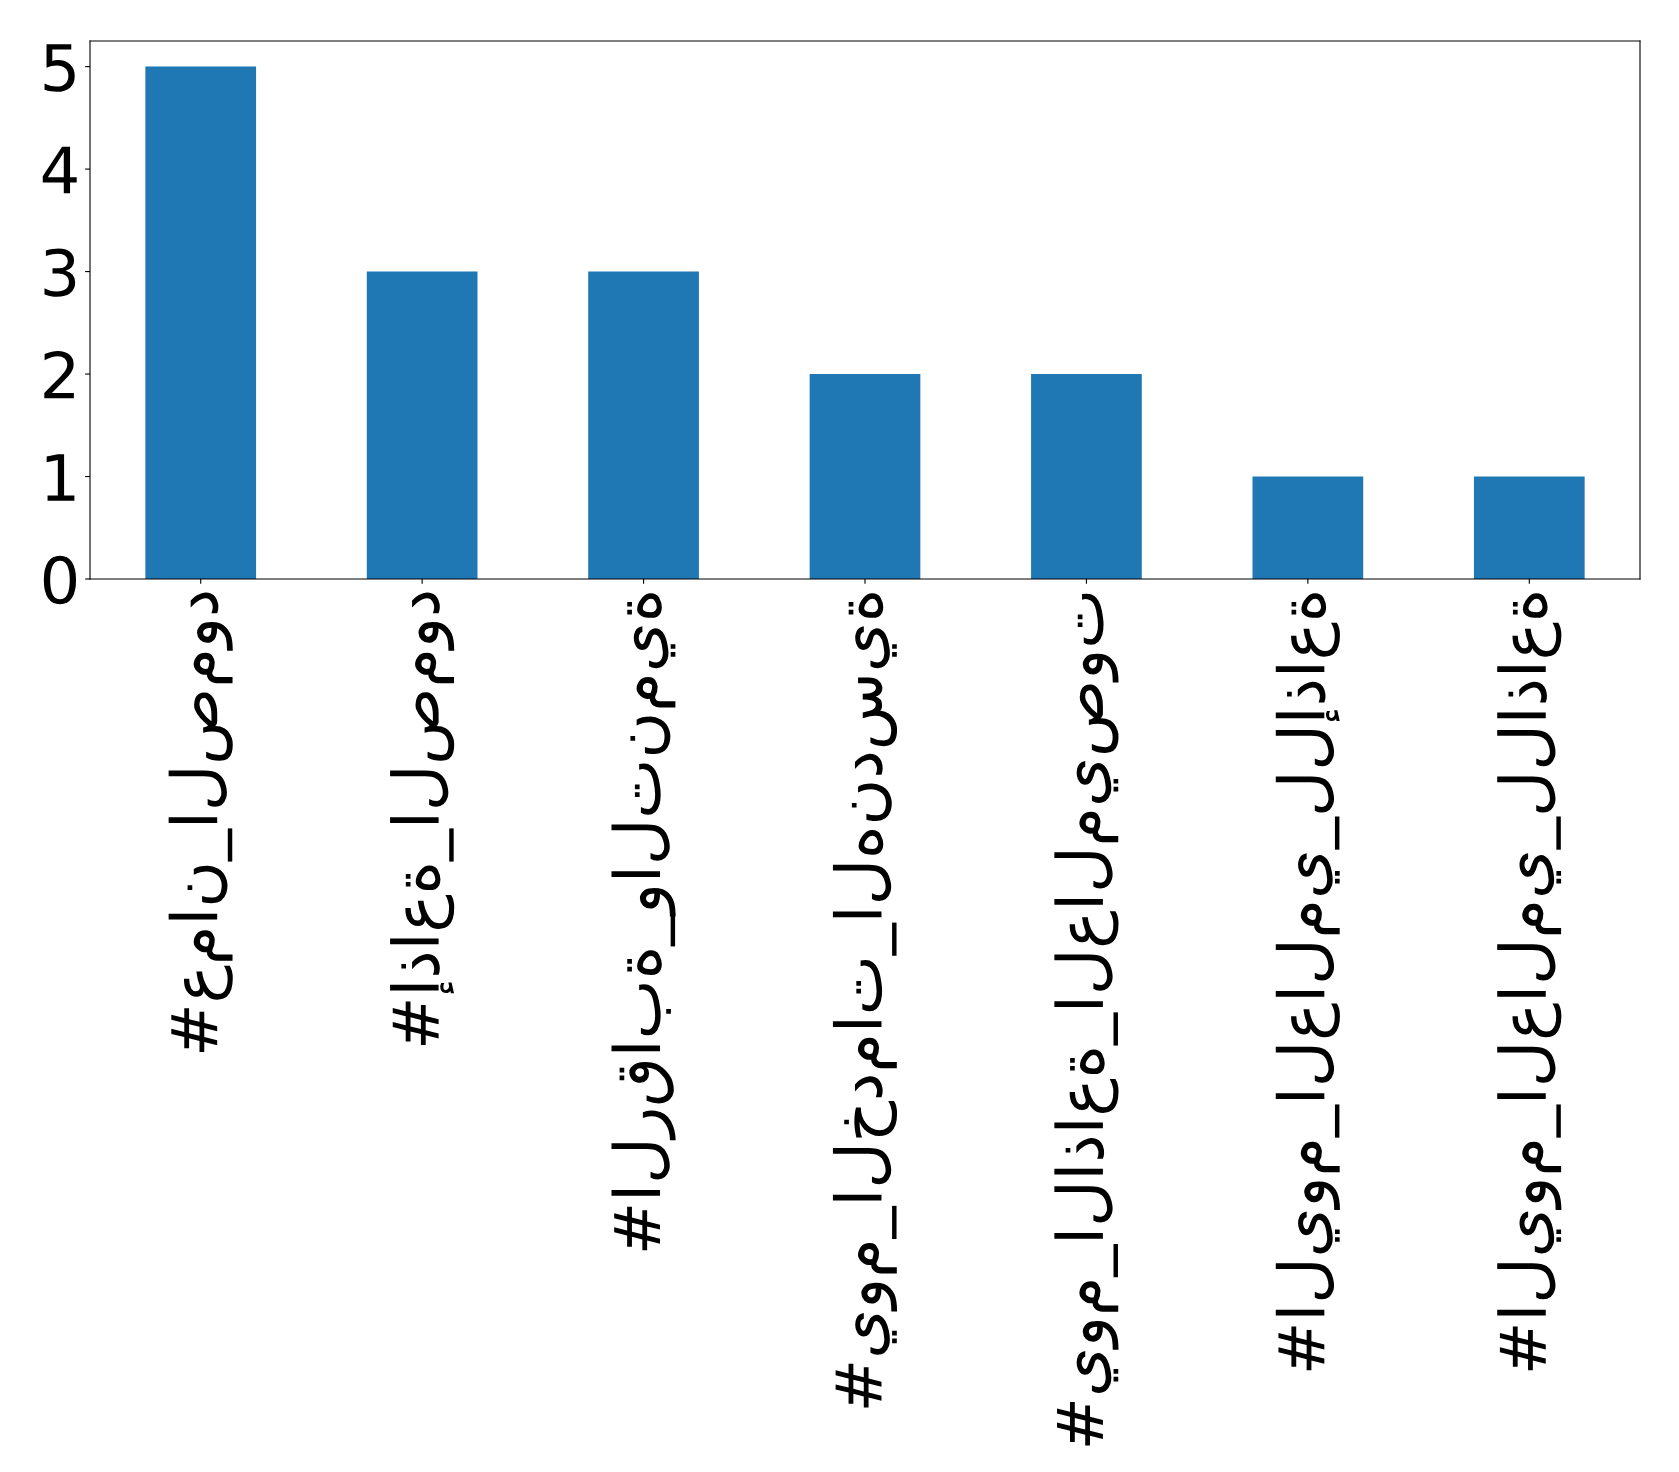 This screenshot has width=1679, height=1472. I want to click on y-tick-label: 4, so click(59, 170).